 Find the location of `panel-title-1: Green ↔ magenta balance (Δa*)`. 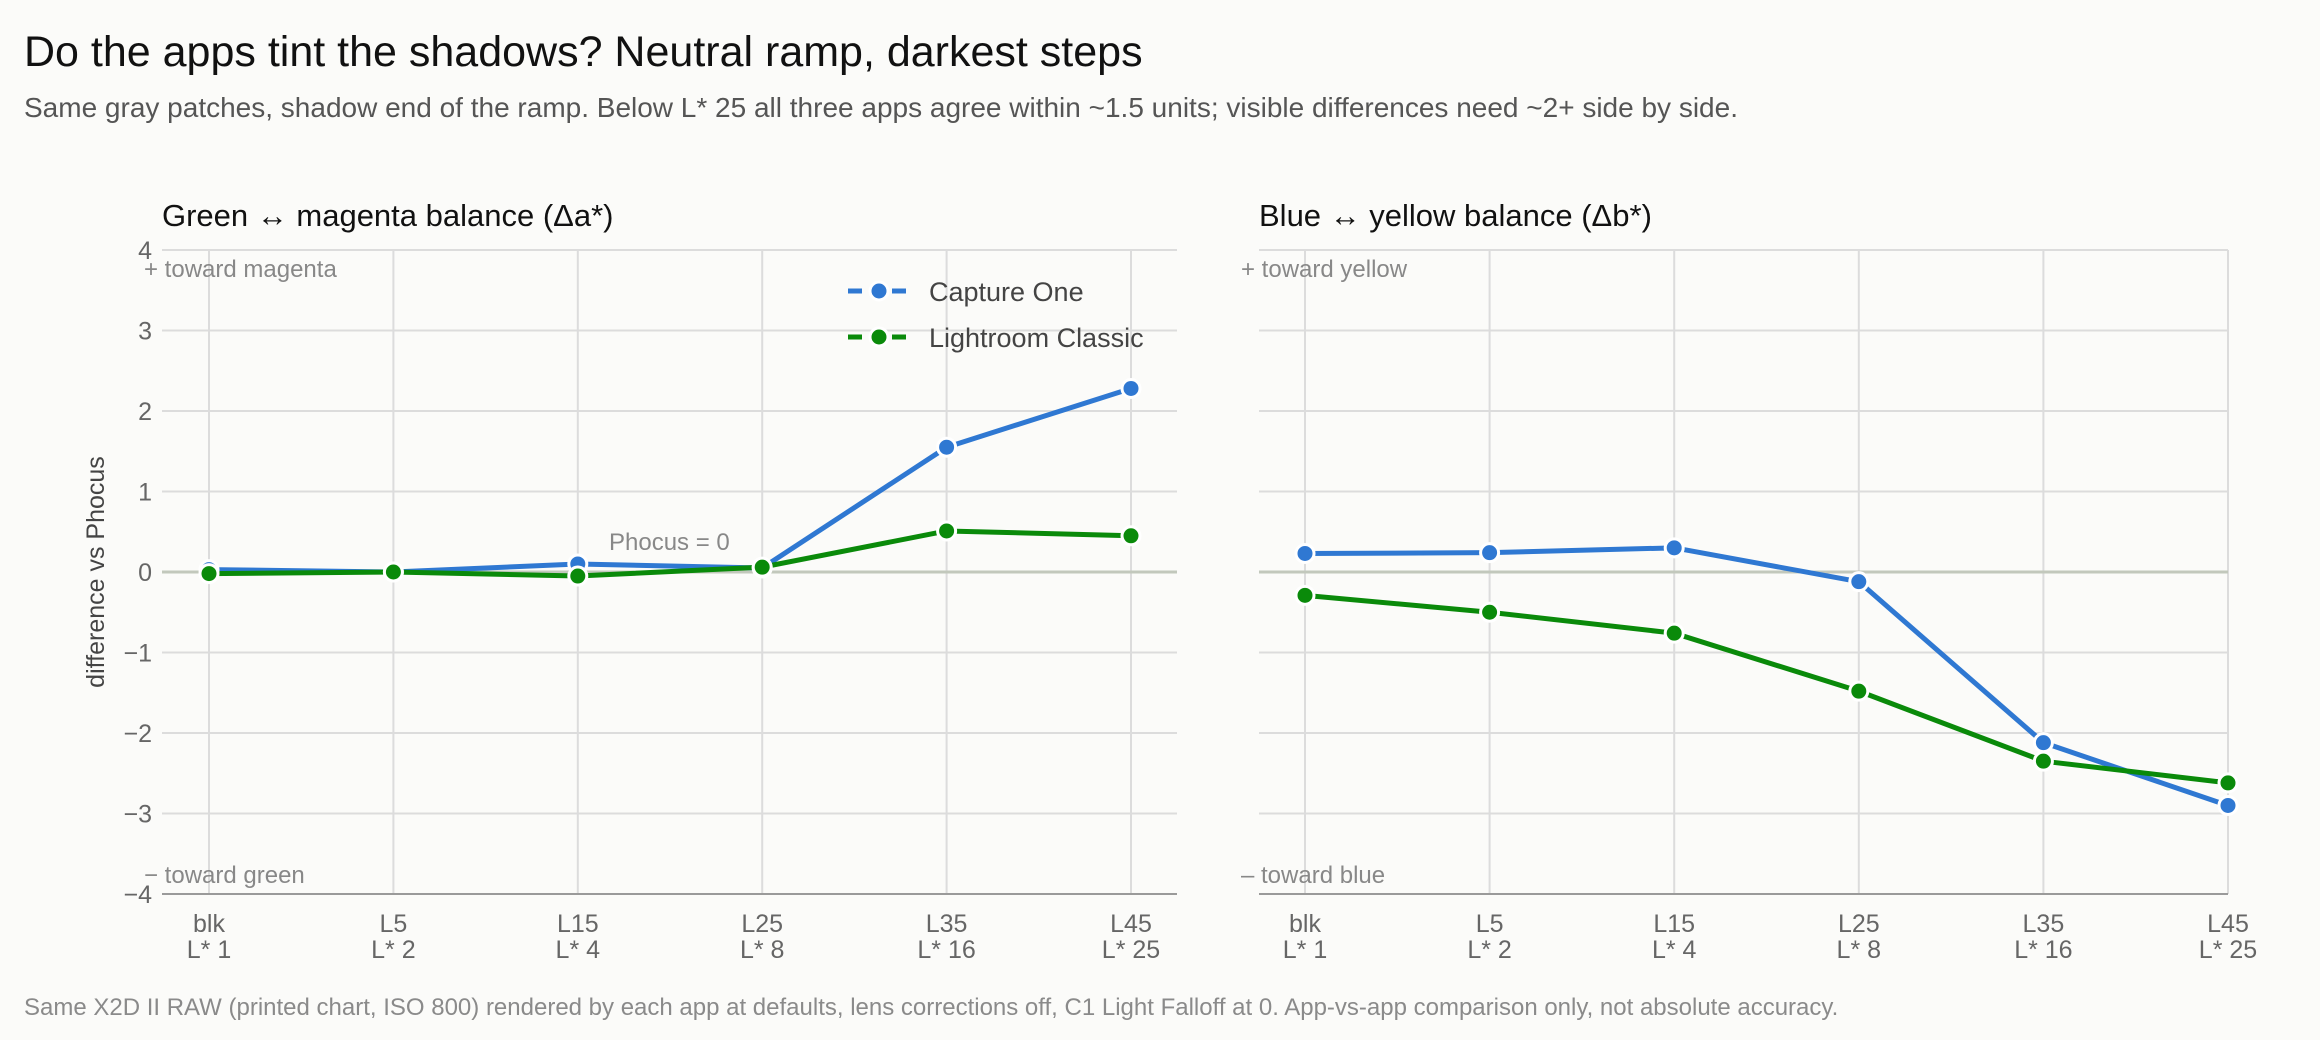

panel-title-1: Green ↔ magenta balance (Δa*) is located at coordinates (388, 215).